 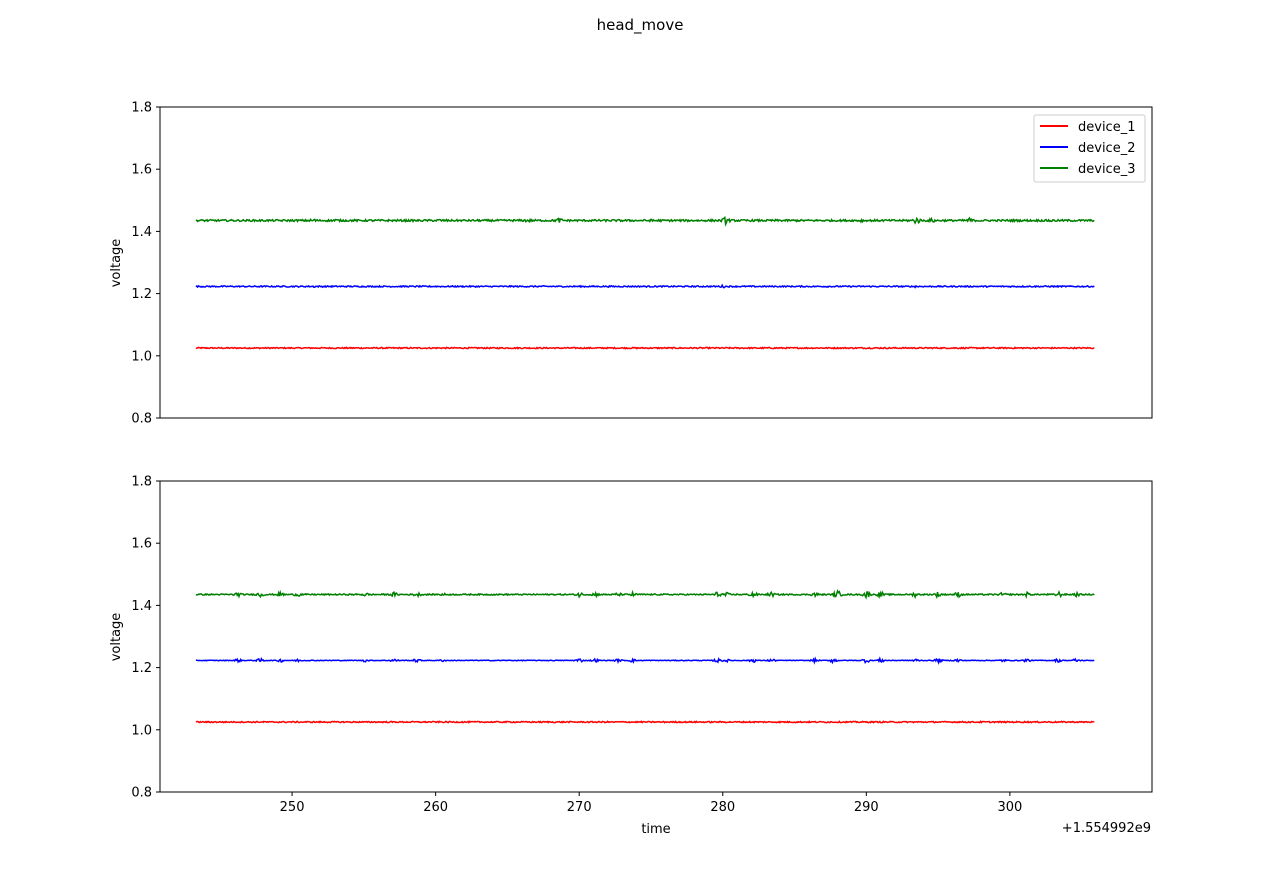 I want to click on legend-label-device-1: device_1, so click(x=1106, y=127).